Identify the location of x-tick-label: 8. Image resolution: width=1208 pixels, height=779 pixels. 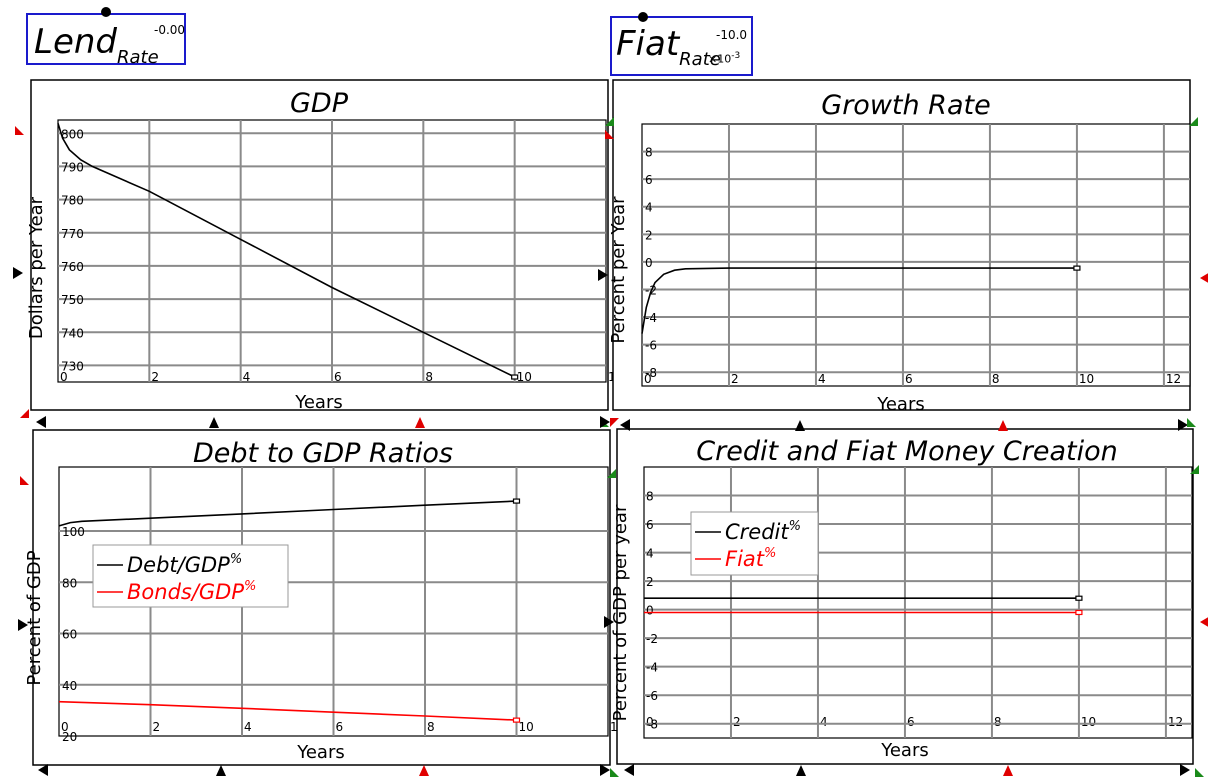
(429, 377).